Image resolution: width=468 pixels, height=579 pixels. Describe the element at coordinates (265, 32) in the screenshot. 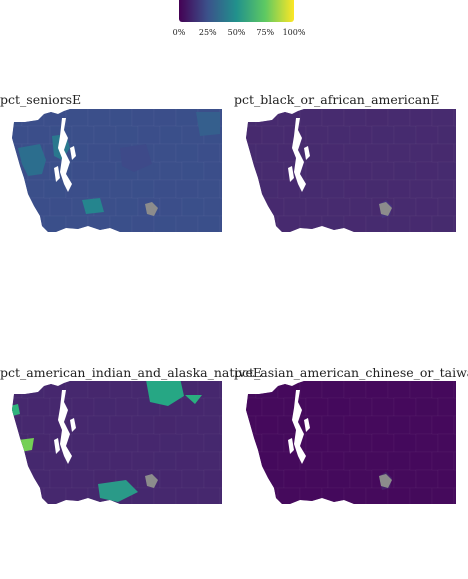

I see `legend-tick-75: 75%` at that location.